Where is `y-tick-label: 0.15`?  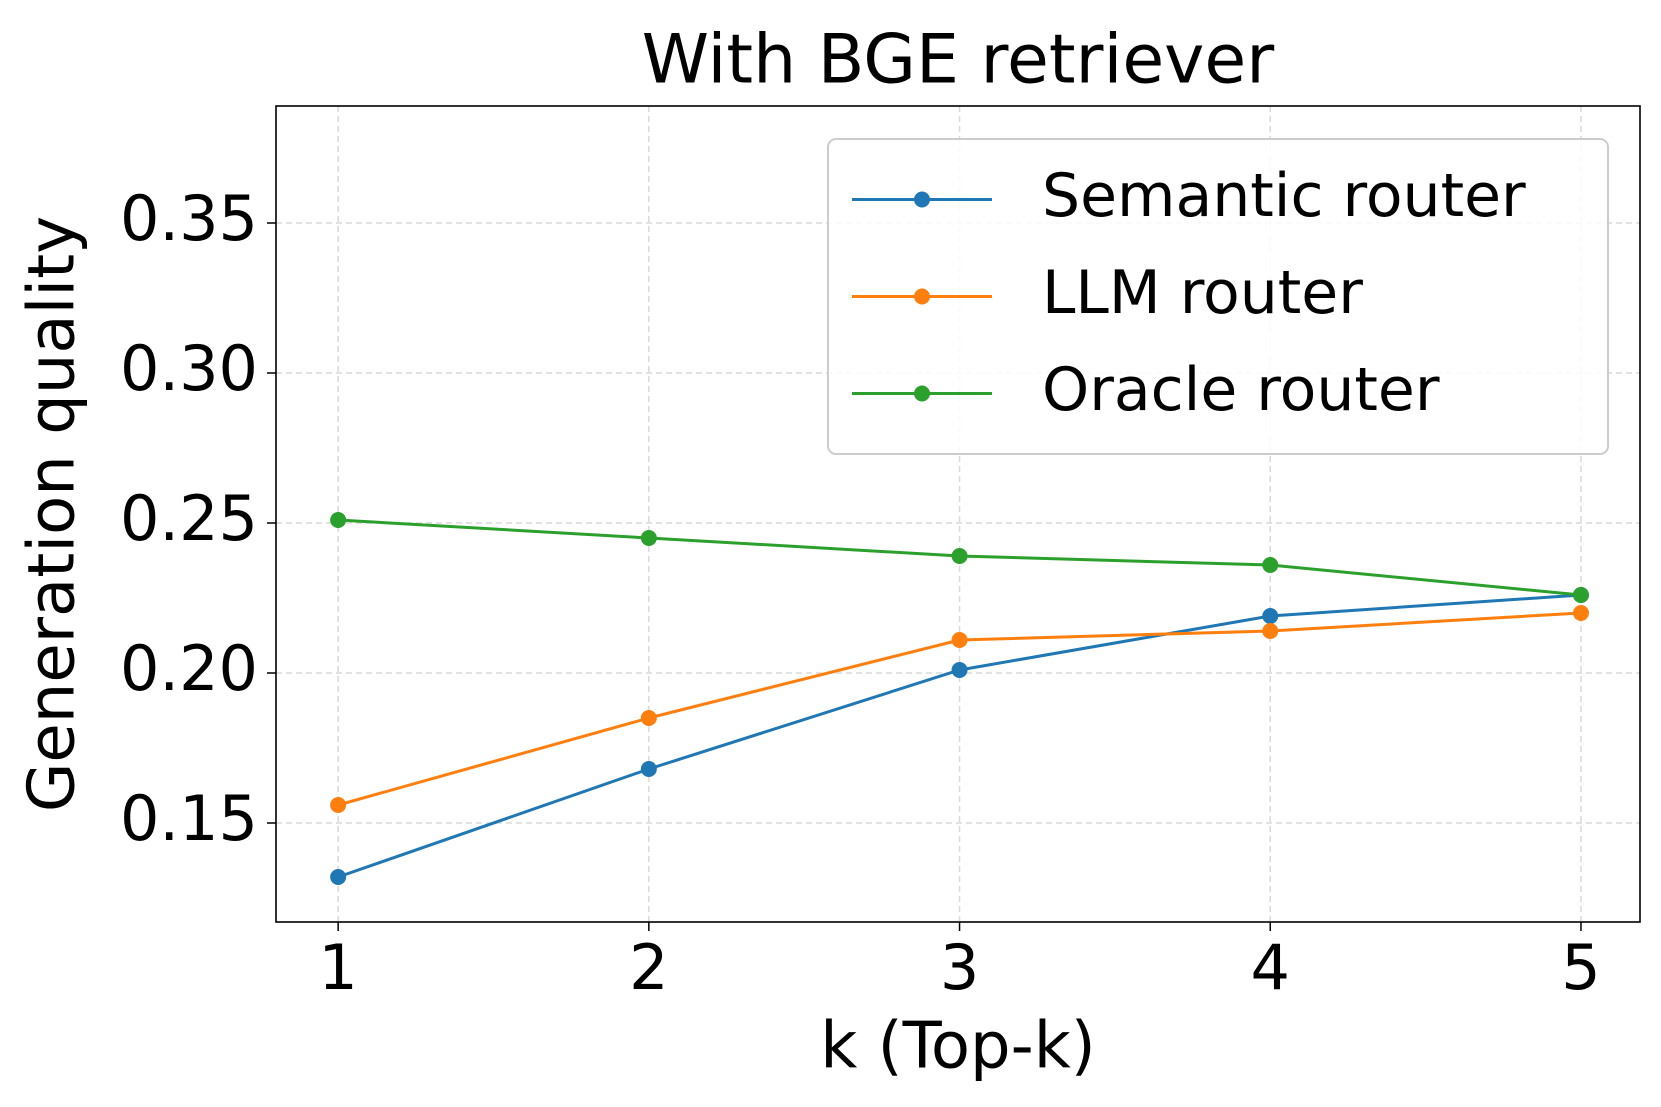
y-tick-label: 0.15 is located at coordinates (189, 818).